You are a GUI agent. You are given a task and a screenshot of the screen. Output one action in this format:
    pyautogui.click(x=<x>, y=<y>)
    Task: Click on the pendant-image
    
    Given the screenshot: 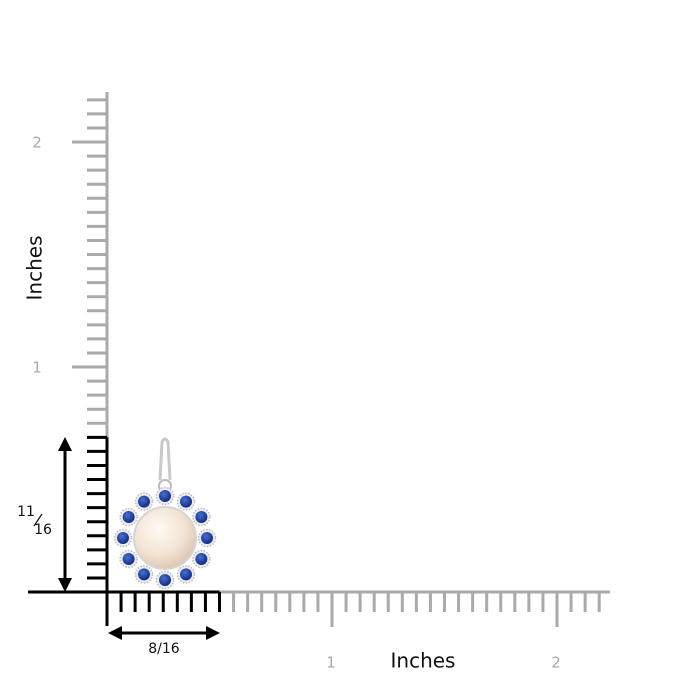 What is the action you would take?
    pyautogui.click(x=165, y=513)
    